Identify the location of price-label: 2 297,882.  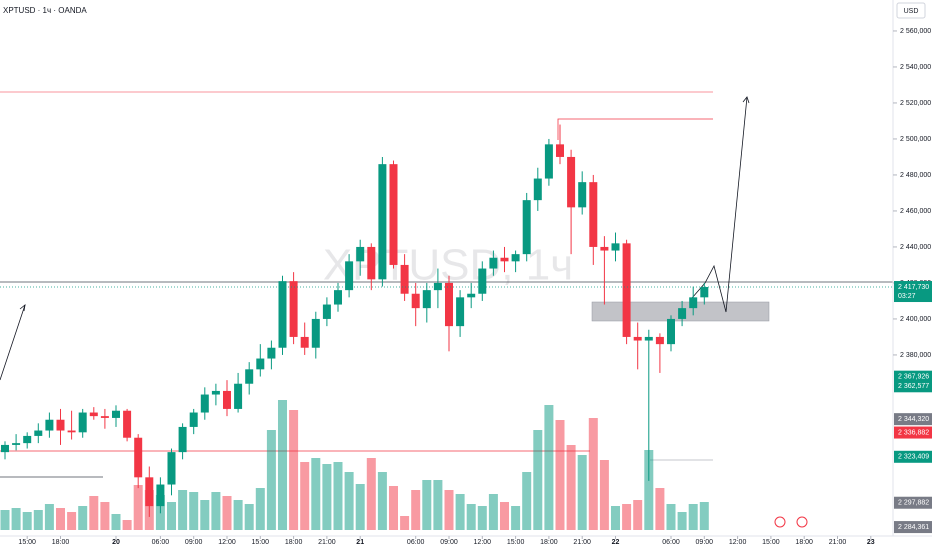
(913, 503).